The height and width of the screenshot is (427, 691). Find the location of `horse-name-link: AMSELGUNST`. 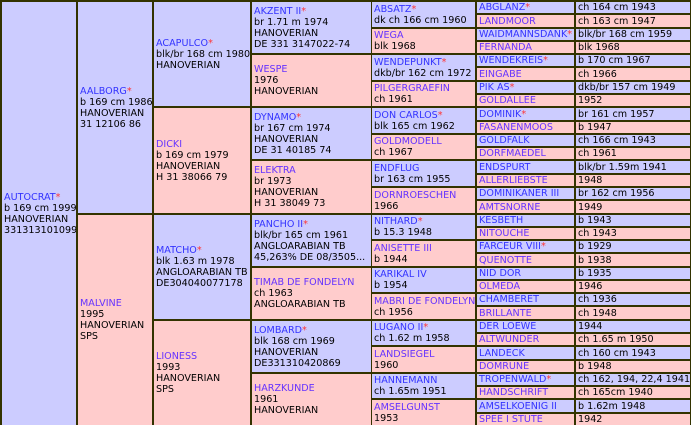

horse-name-link: AMSELGUNST is located at coordinates (407, 407).